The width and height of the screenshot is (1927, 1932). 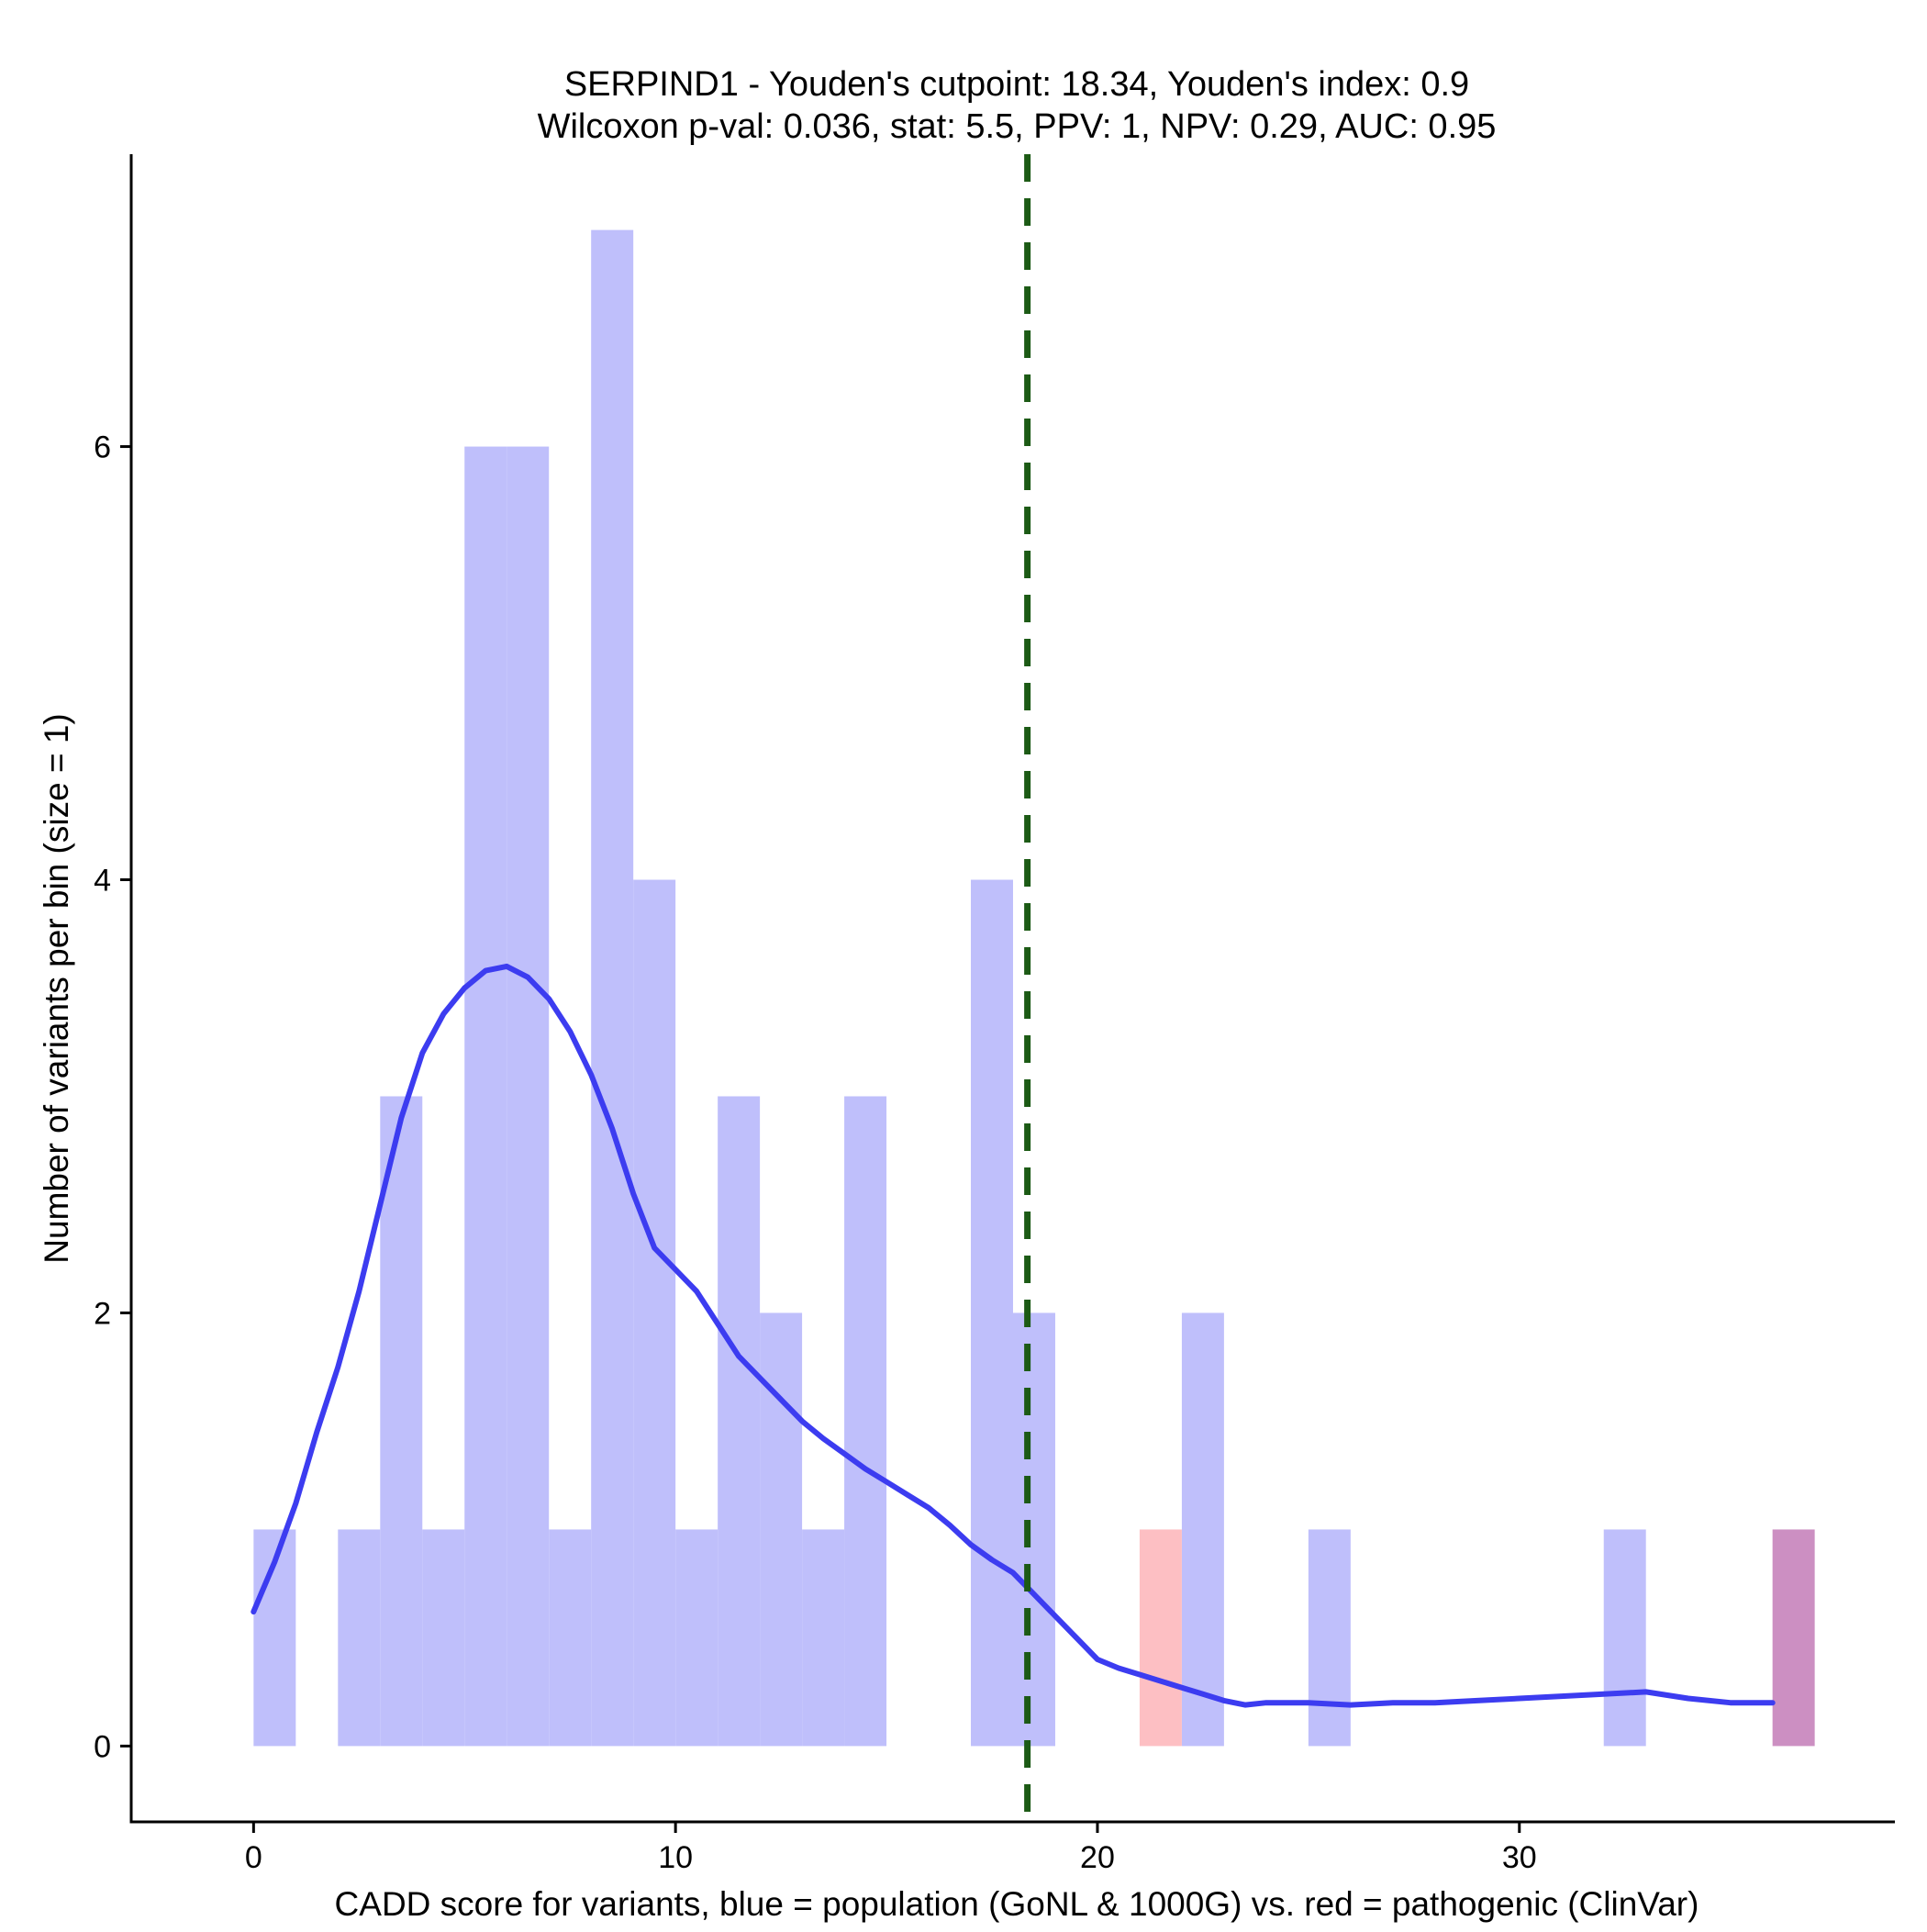 What do you see at coordinates (1097, 1857) in the screenshot?
I see `x-tick-label: 20` at bounding box center [1097, 1857].